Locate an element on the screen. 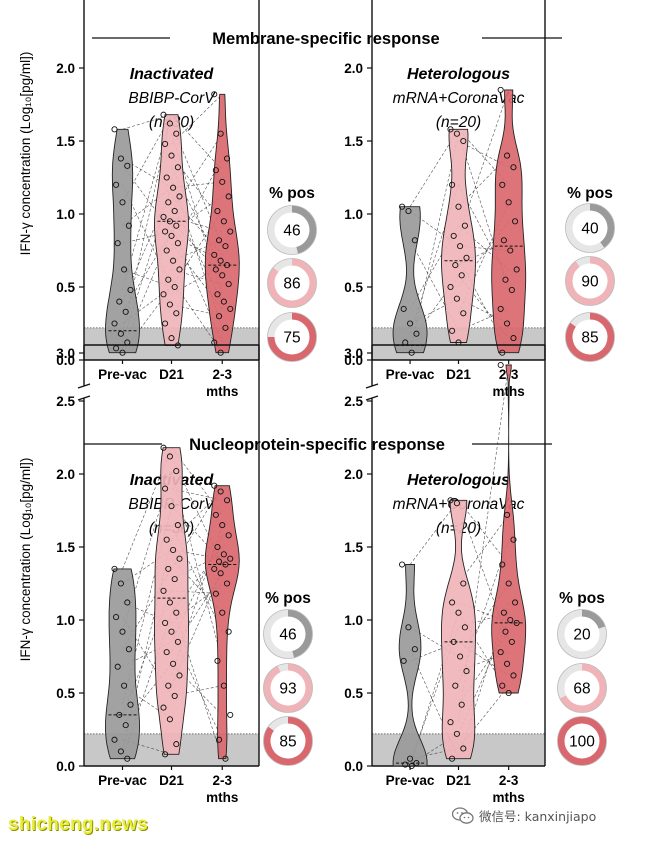 The image size is (648, 842). y-tick-label: 2.5 is located at coordinates (65, 1).